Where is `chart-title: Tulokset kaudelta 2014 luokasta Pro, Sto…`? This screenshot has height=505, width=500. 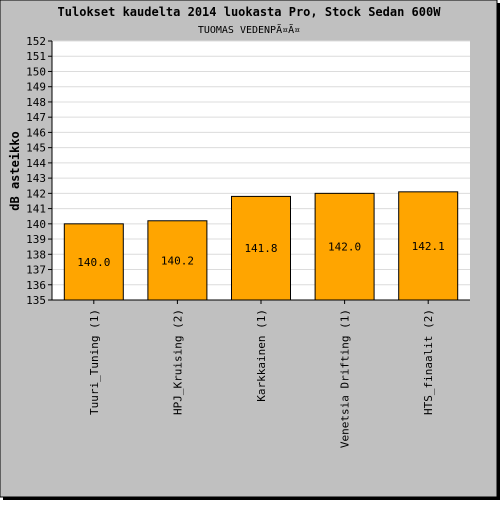 chart-title: Tulokset kaudelta 2014 luokasta Pro, Sto… is located at coordinates (250, 12).